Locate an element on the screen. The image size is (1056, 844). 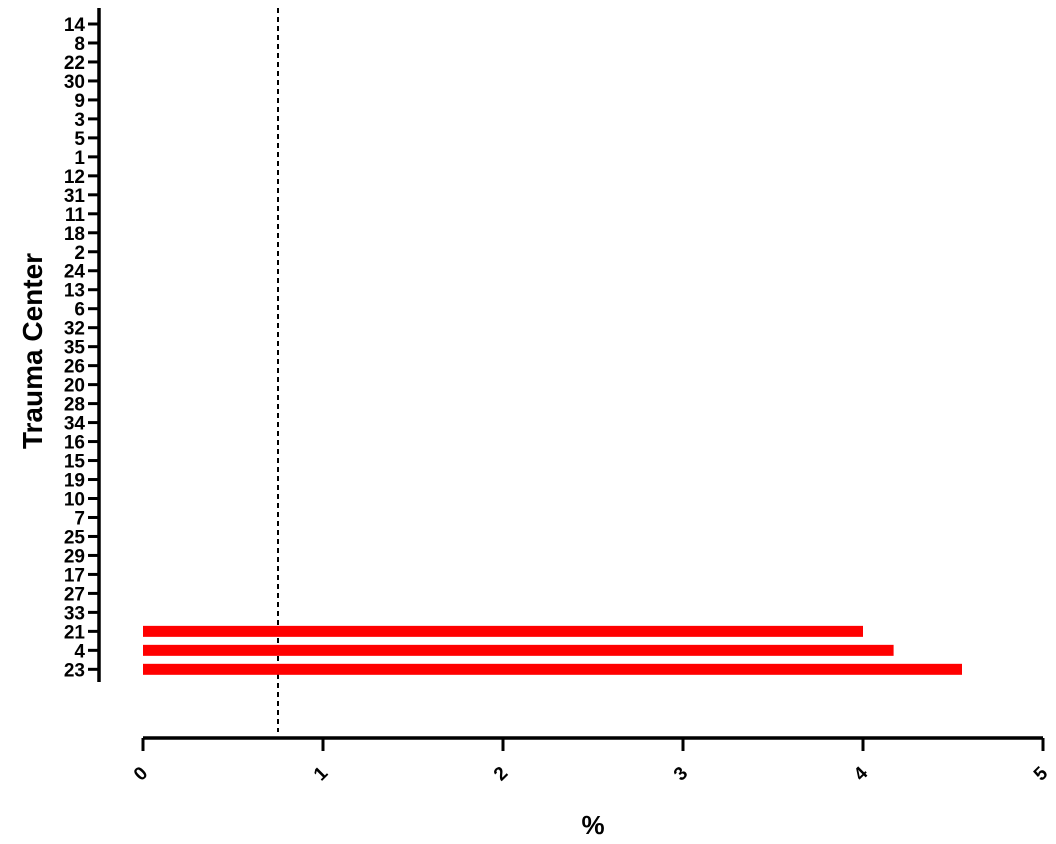
y-tick-label: 33 is located at coordinates (74, 613).